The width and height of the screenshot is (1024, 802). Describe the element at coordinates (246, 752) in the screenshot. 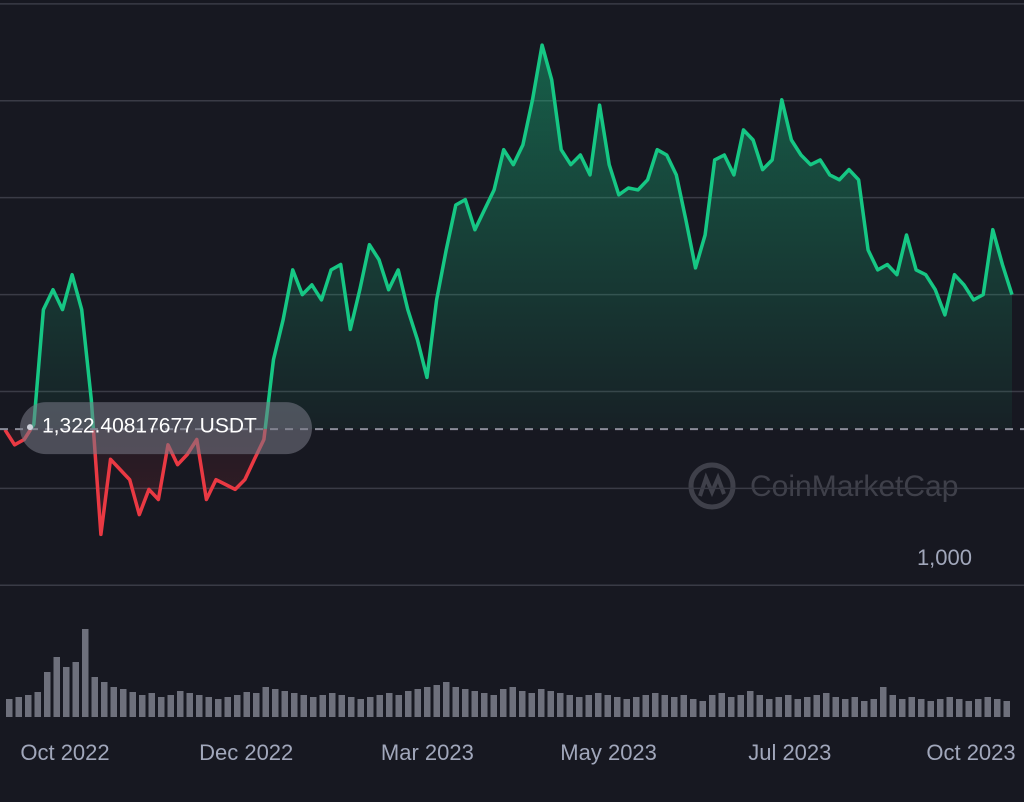

I see `x-tick-label: Dec 2022` at that location.